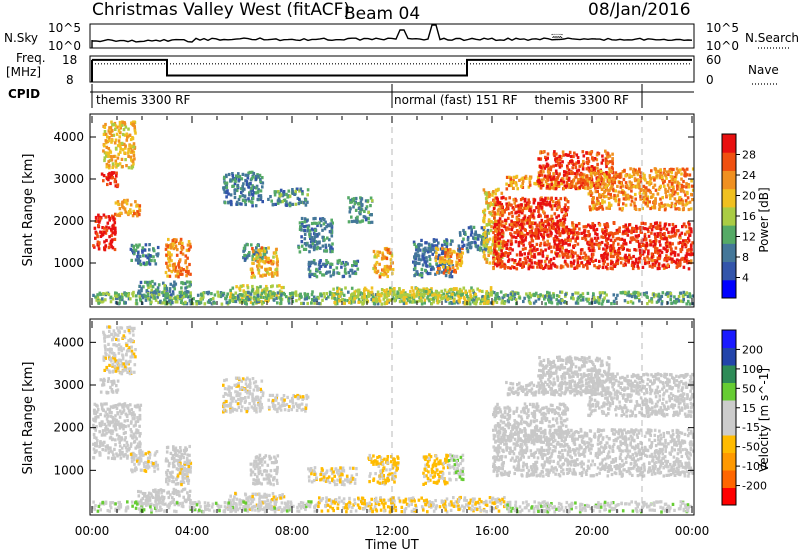  I want to click on station-title: Christmas Valley West (fitACF), so click(221, 10).